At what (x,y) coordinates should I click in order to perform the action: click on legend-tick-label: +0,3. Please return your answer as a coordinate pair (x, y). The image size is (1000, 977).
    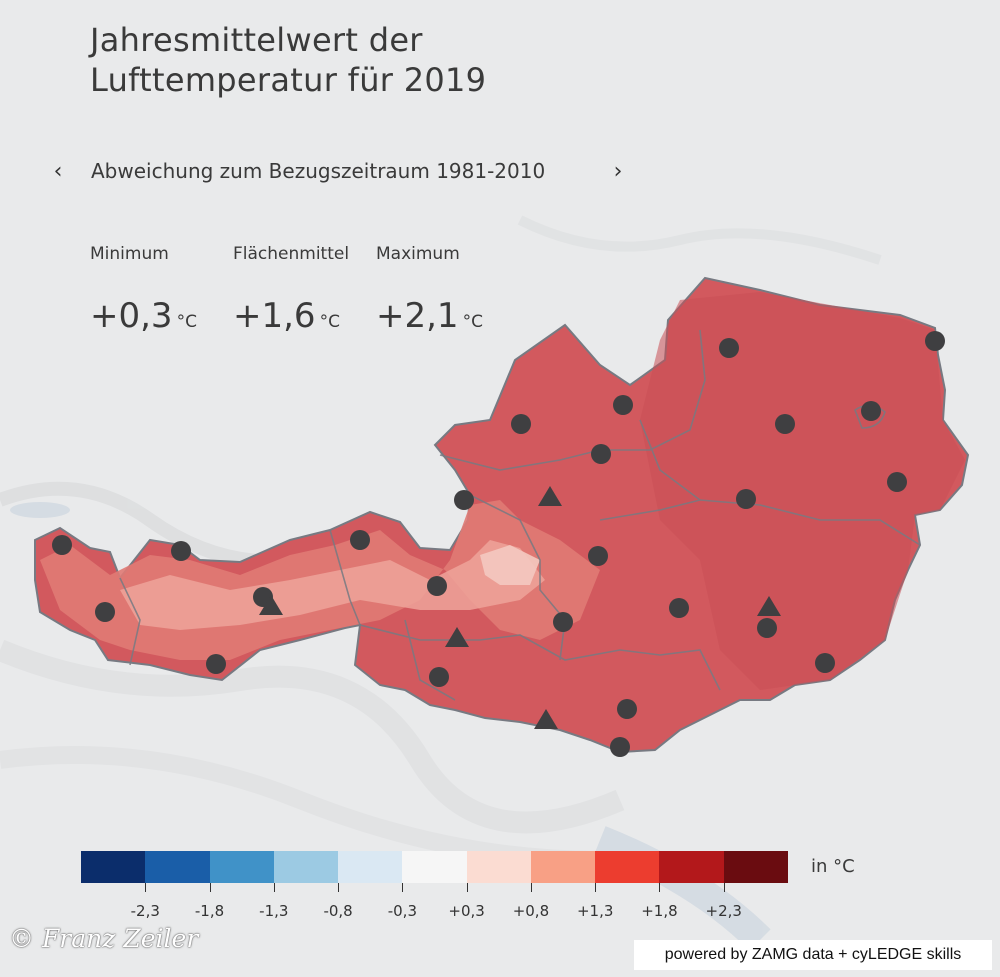
    Looking at the image, I should click on (466, 911).